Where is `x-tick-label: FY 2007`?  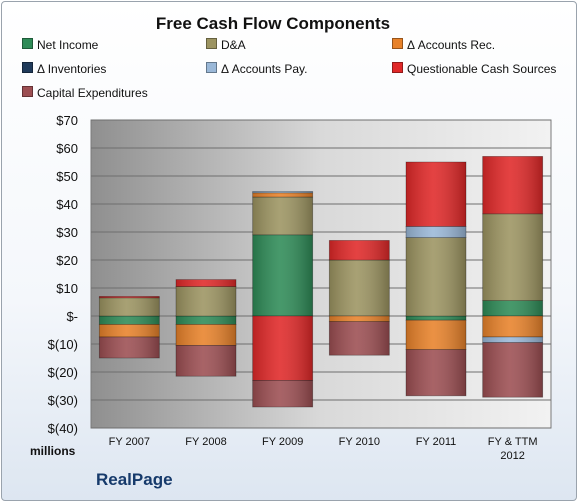 x-tick-label: FY 2007 is located at coordinates (129, 442).